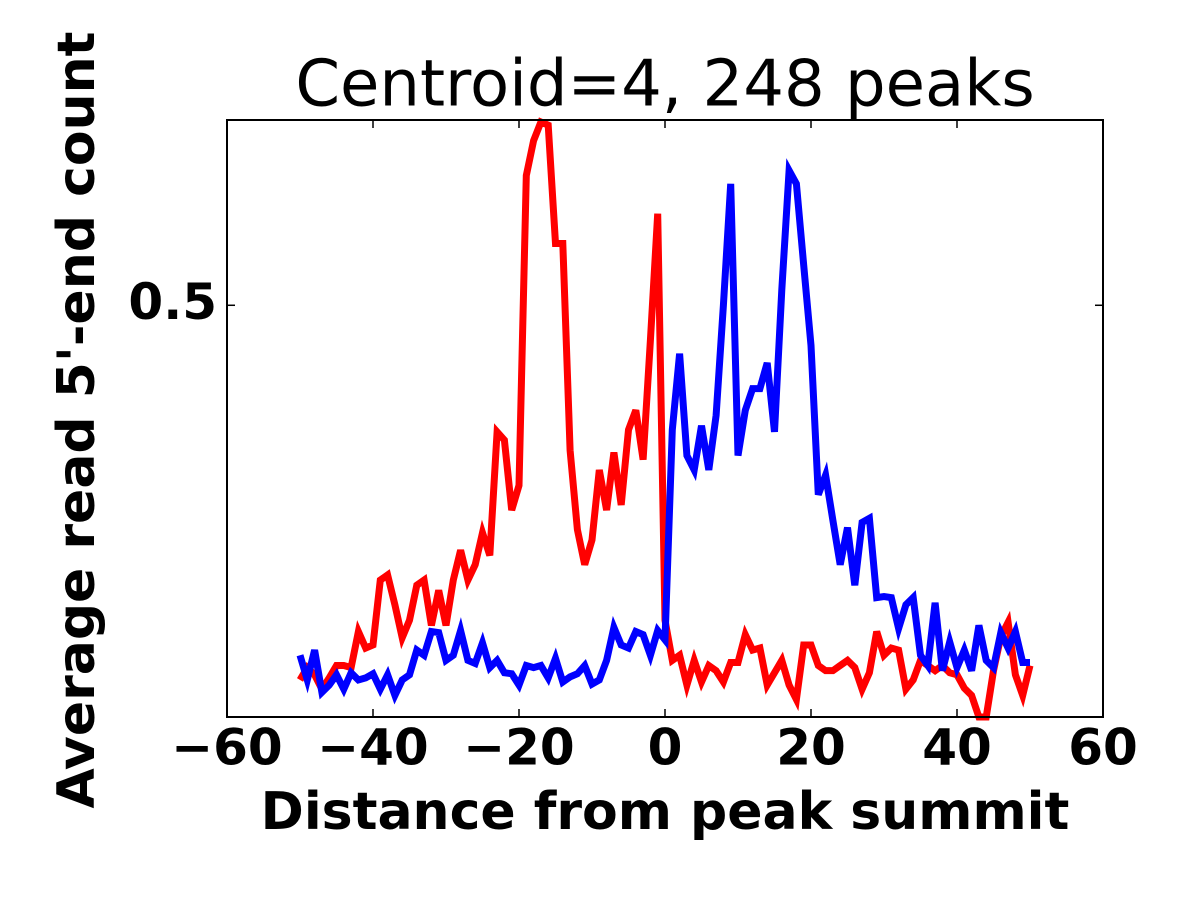 The width and height of the screenshot is (1200, 900). Describe the element at coordinates (664, 85) in the screenshot. I see `chart-title: Centroid=4, 248 peaks` at that location.